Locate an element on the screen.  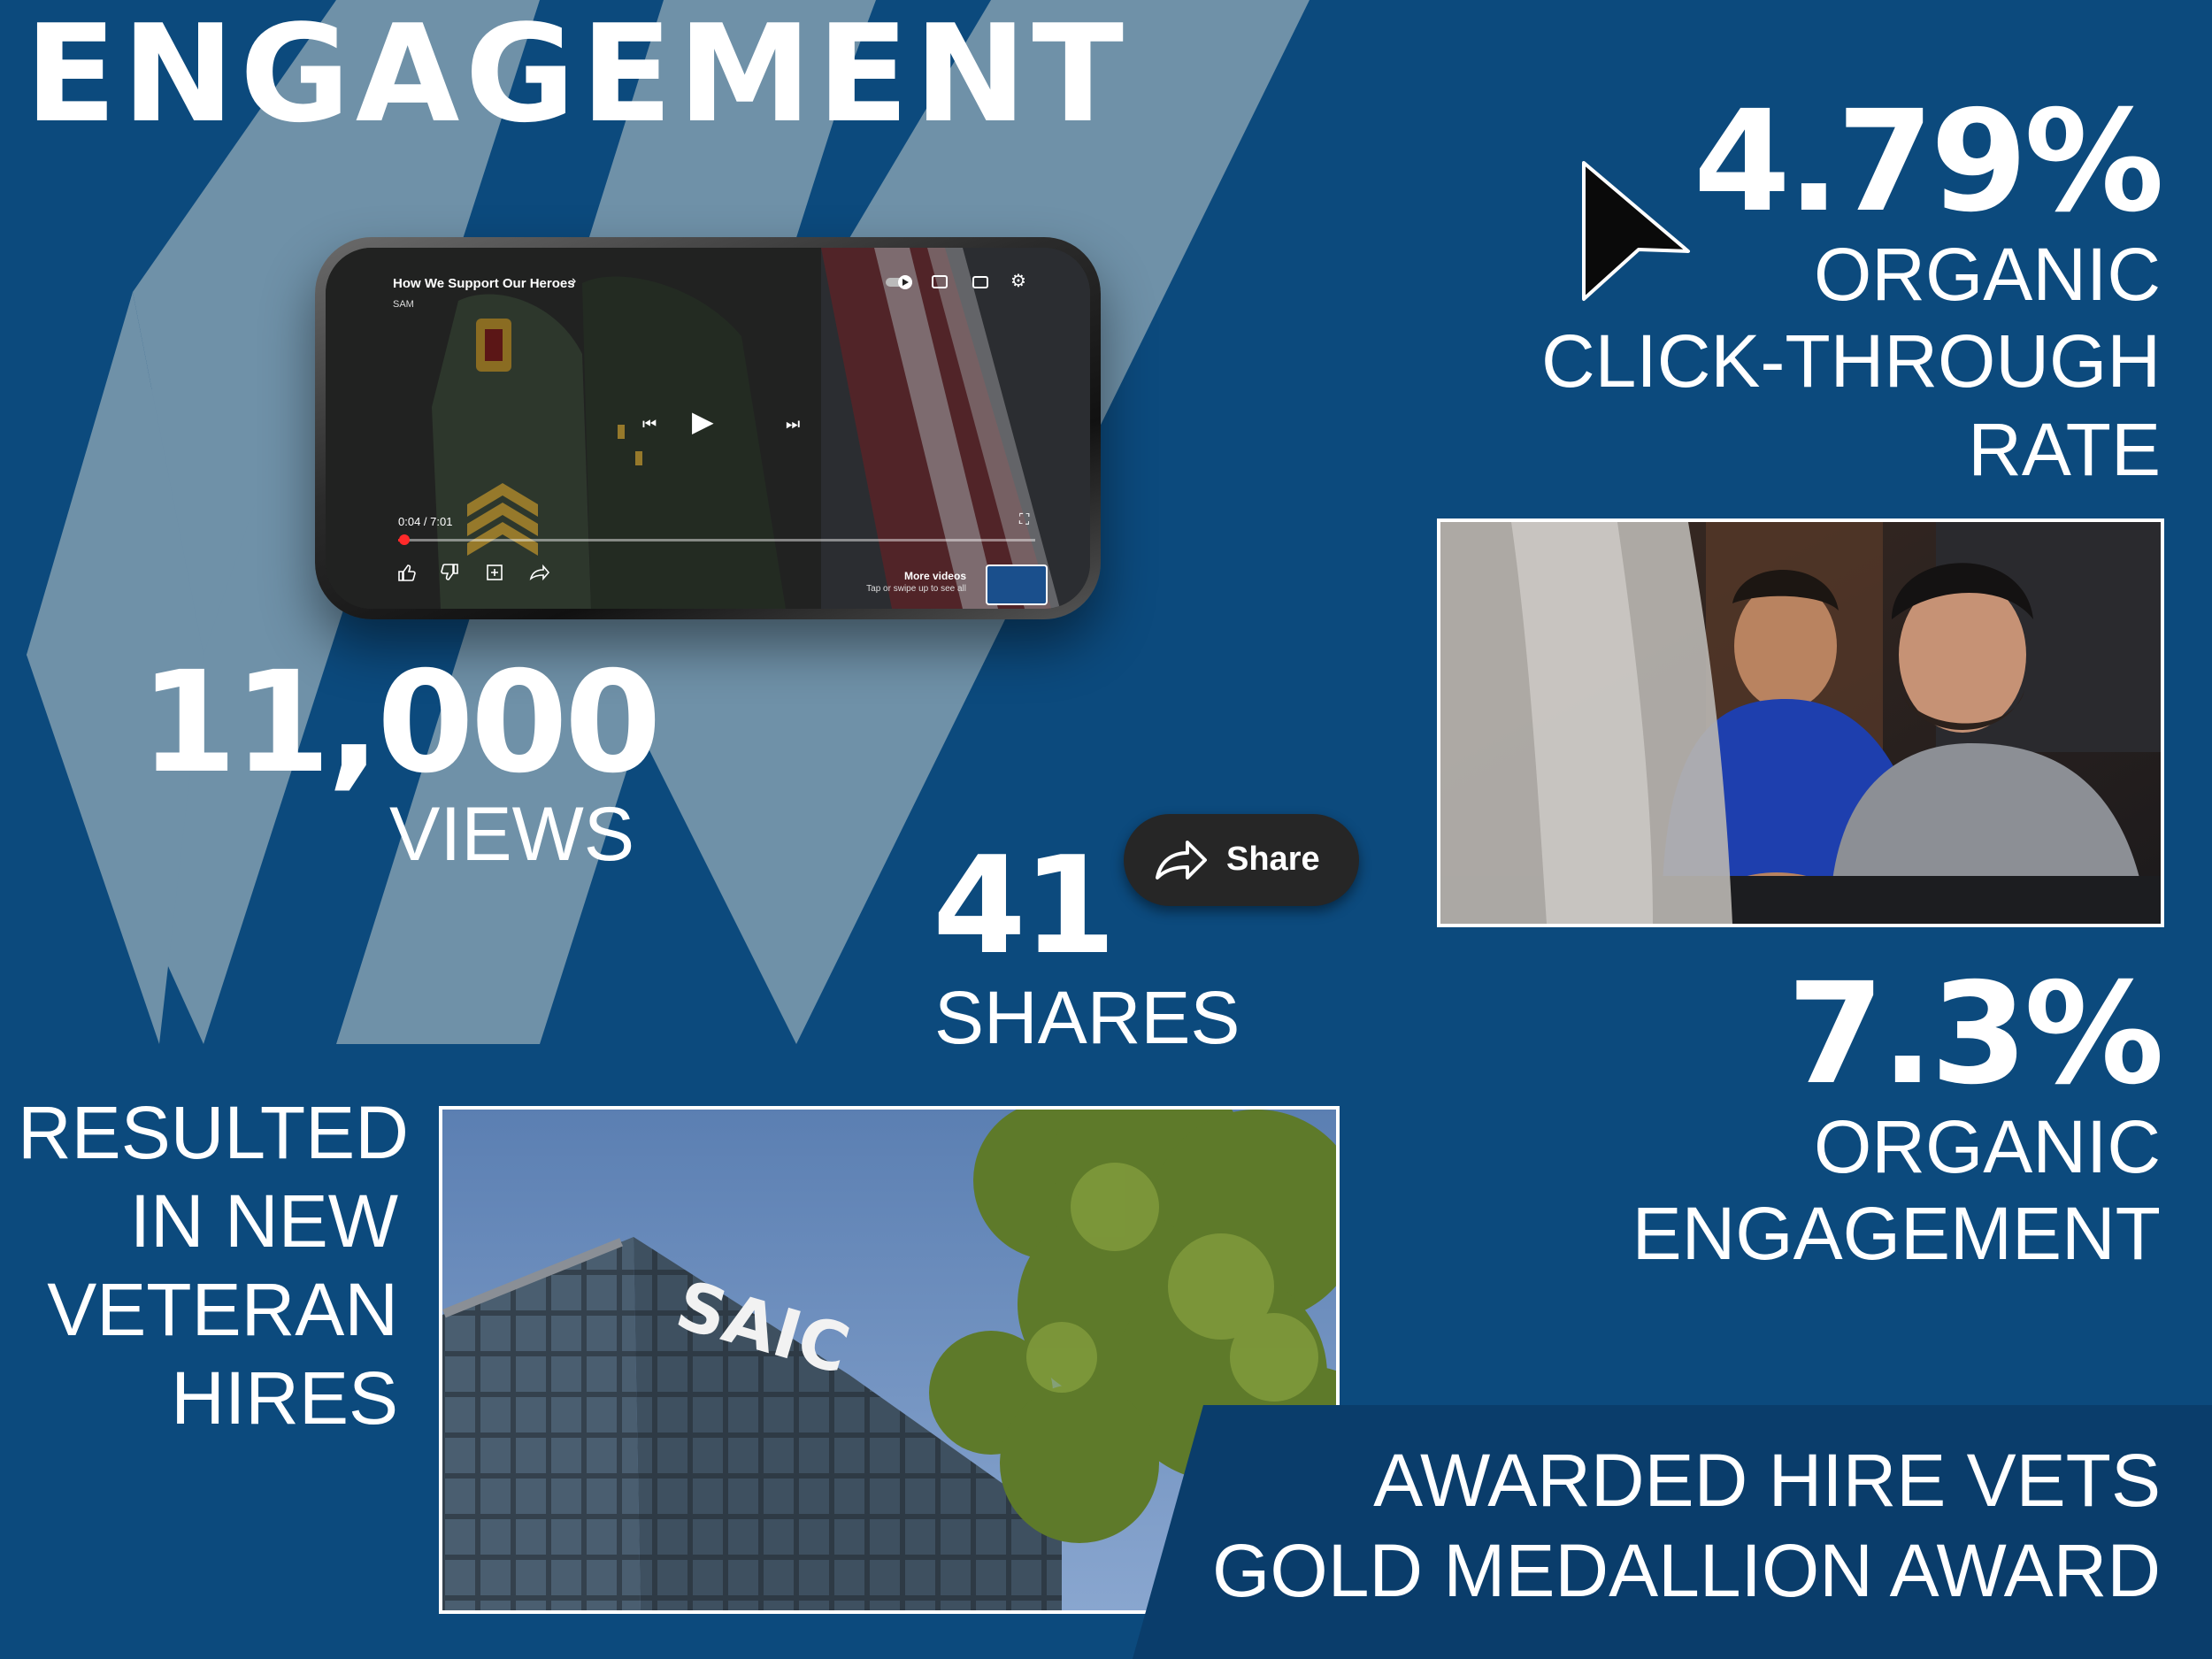
award-banner is located at coordinates (1673, 1532).